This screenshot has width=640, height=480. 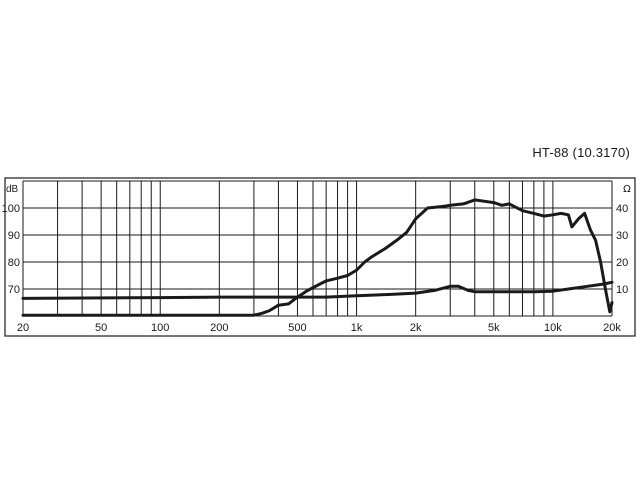 What do you see at coordinates (11, 209) in the screenshot?
I see `left-tick-label: 100` at bounding box center [11, 209].